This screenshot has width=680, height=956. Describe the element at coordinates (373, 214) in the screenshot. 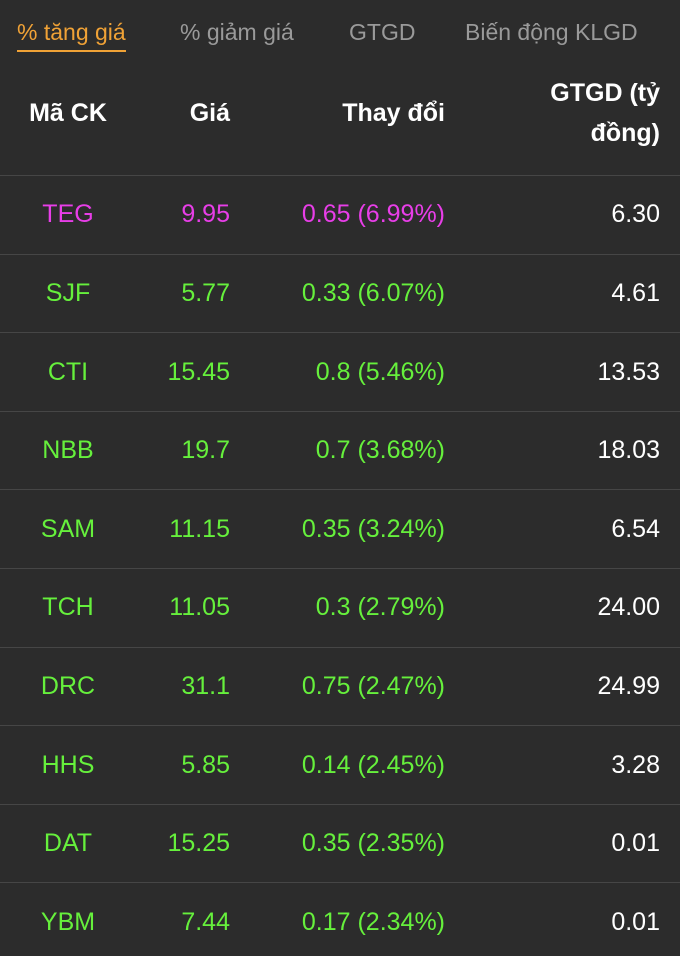

I see `cell: 0.65 (6.99%)` at that location.